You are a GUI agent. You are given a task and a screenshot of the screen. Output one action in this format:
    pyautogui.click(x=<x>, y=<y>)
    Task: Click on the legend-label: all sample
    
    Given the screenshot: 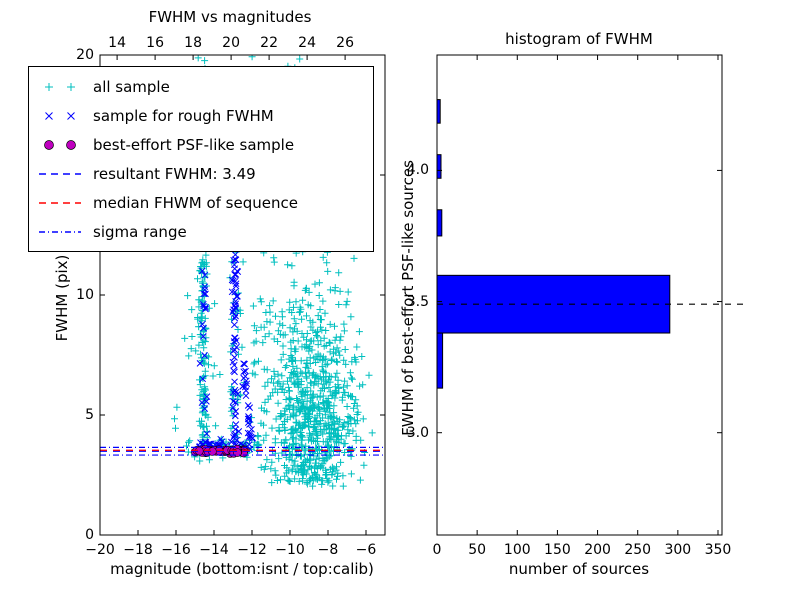 What is the action you would take?
    pyautogui.click(x=131, y=86)
    